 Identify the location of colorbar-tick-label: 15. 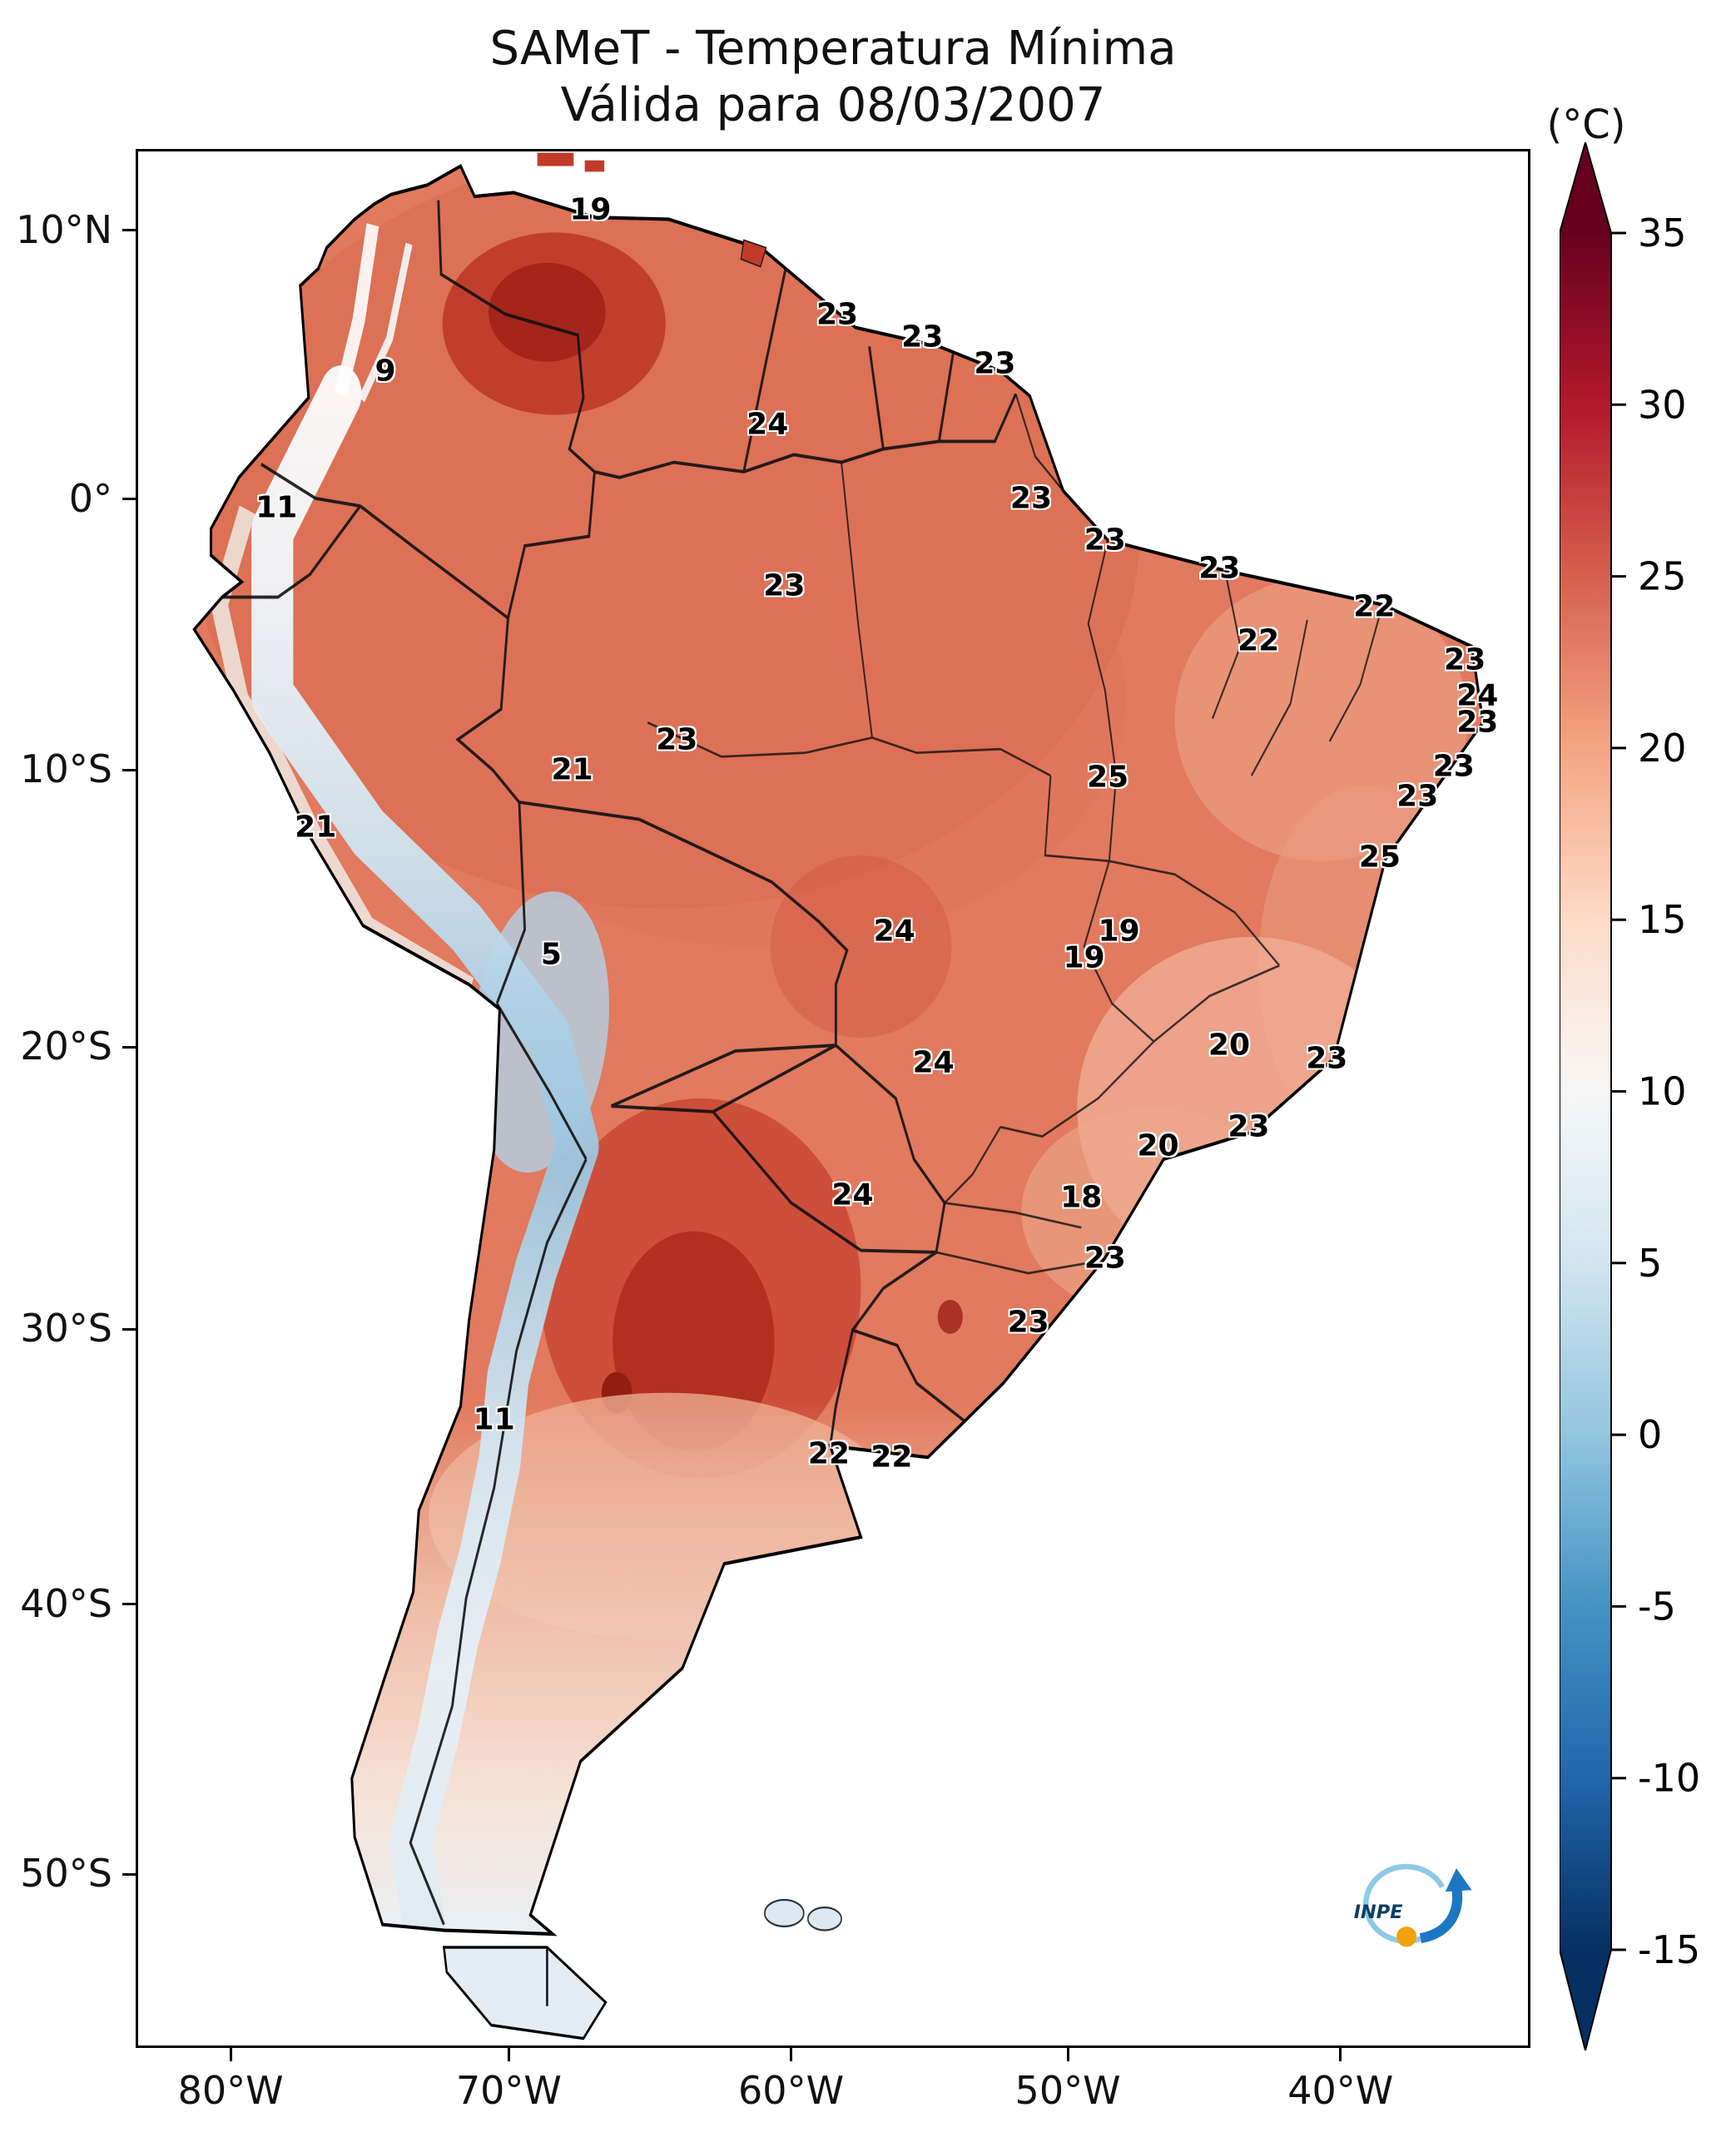
(1663, 919).